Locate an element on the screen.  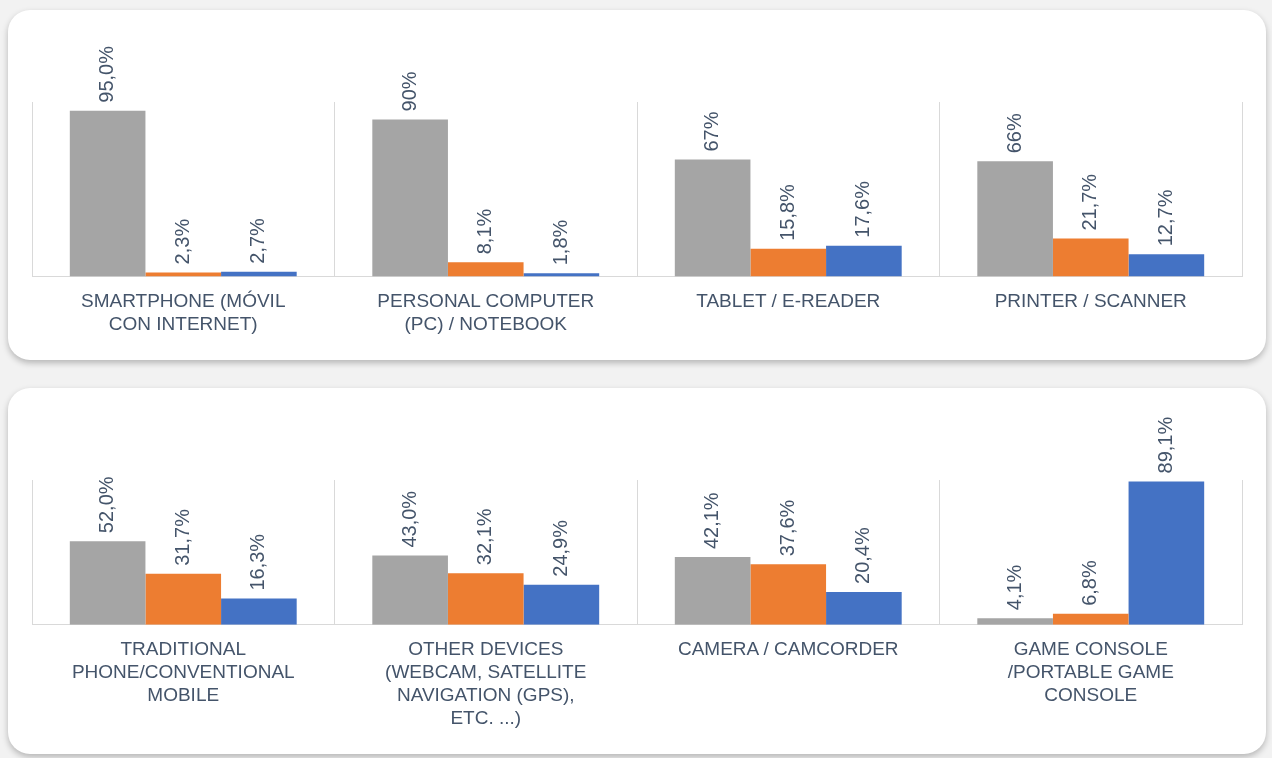
data-label: 90% is located at coordinates (408, 91).